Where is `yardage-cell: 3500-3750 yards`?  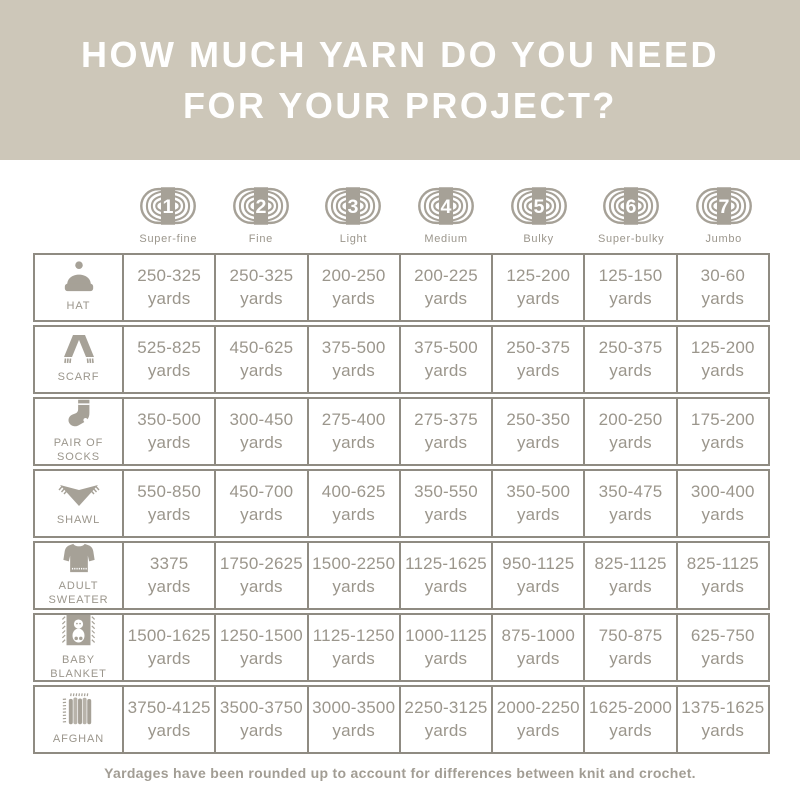
yardage-cell: 3500-3750 yards is located at coordinates (260, 719).